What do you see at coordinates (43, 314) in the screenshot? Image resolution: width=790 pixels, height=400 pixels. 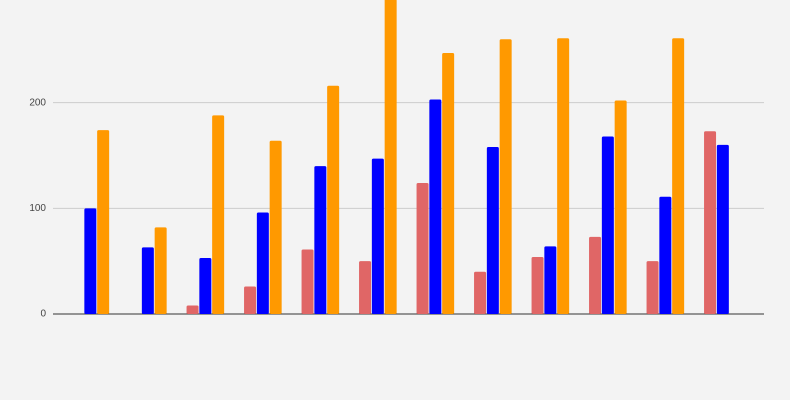 I see `y-tick-label: 0` at bounding box center [43, 314].